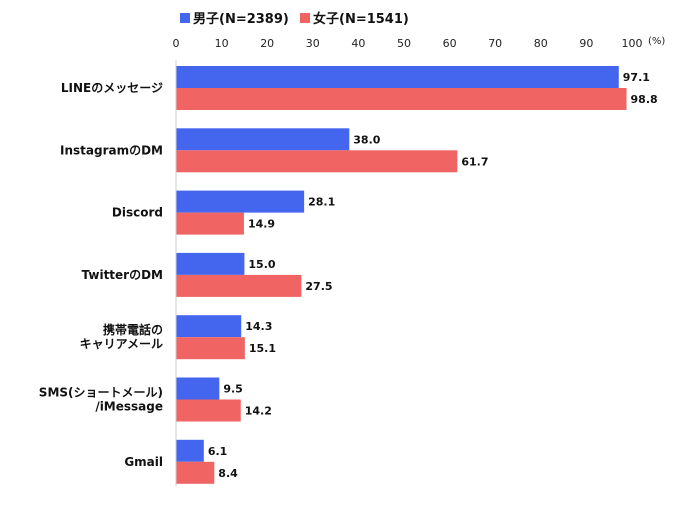 This screenshot has height=516, width=700. What do you see at coordinates (262, 348) in the screenshot?
I see `value-label-4-1: 15.1` at bounding box center [262, 348].